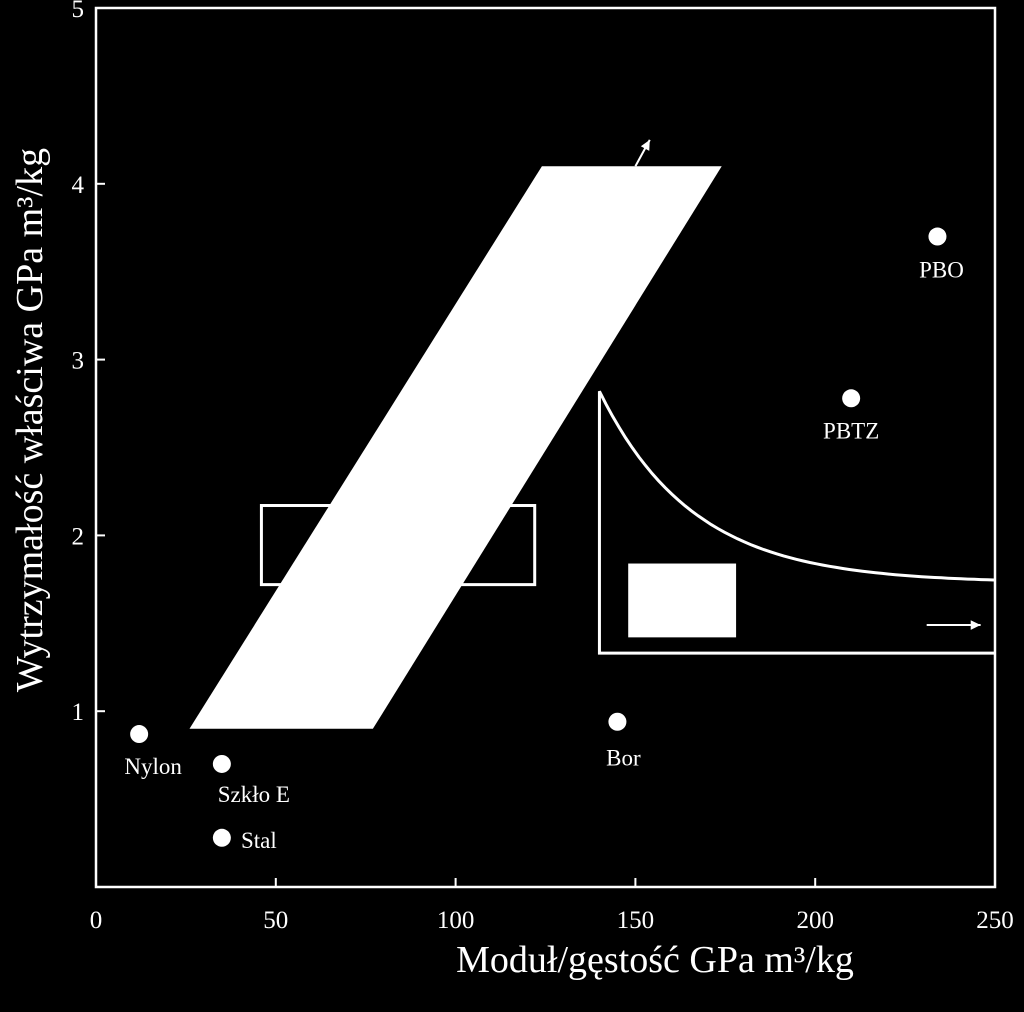 This screenshot has height=1012, width=1024. Describe the element at coordinates (815, 920) in the screenshot. I see `x-tick-label: 200` at that location.